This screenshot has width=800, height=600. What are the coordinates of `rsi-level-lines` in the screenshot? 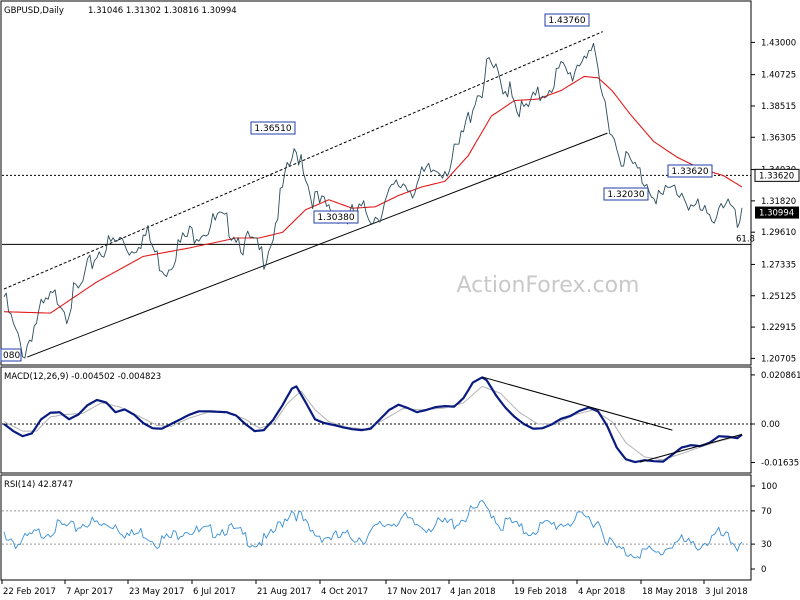 It's located at (376, 527).